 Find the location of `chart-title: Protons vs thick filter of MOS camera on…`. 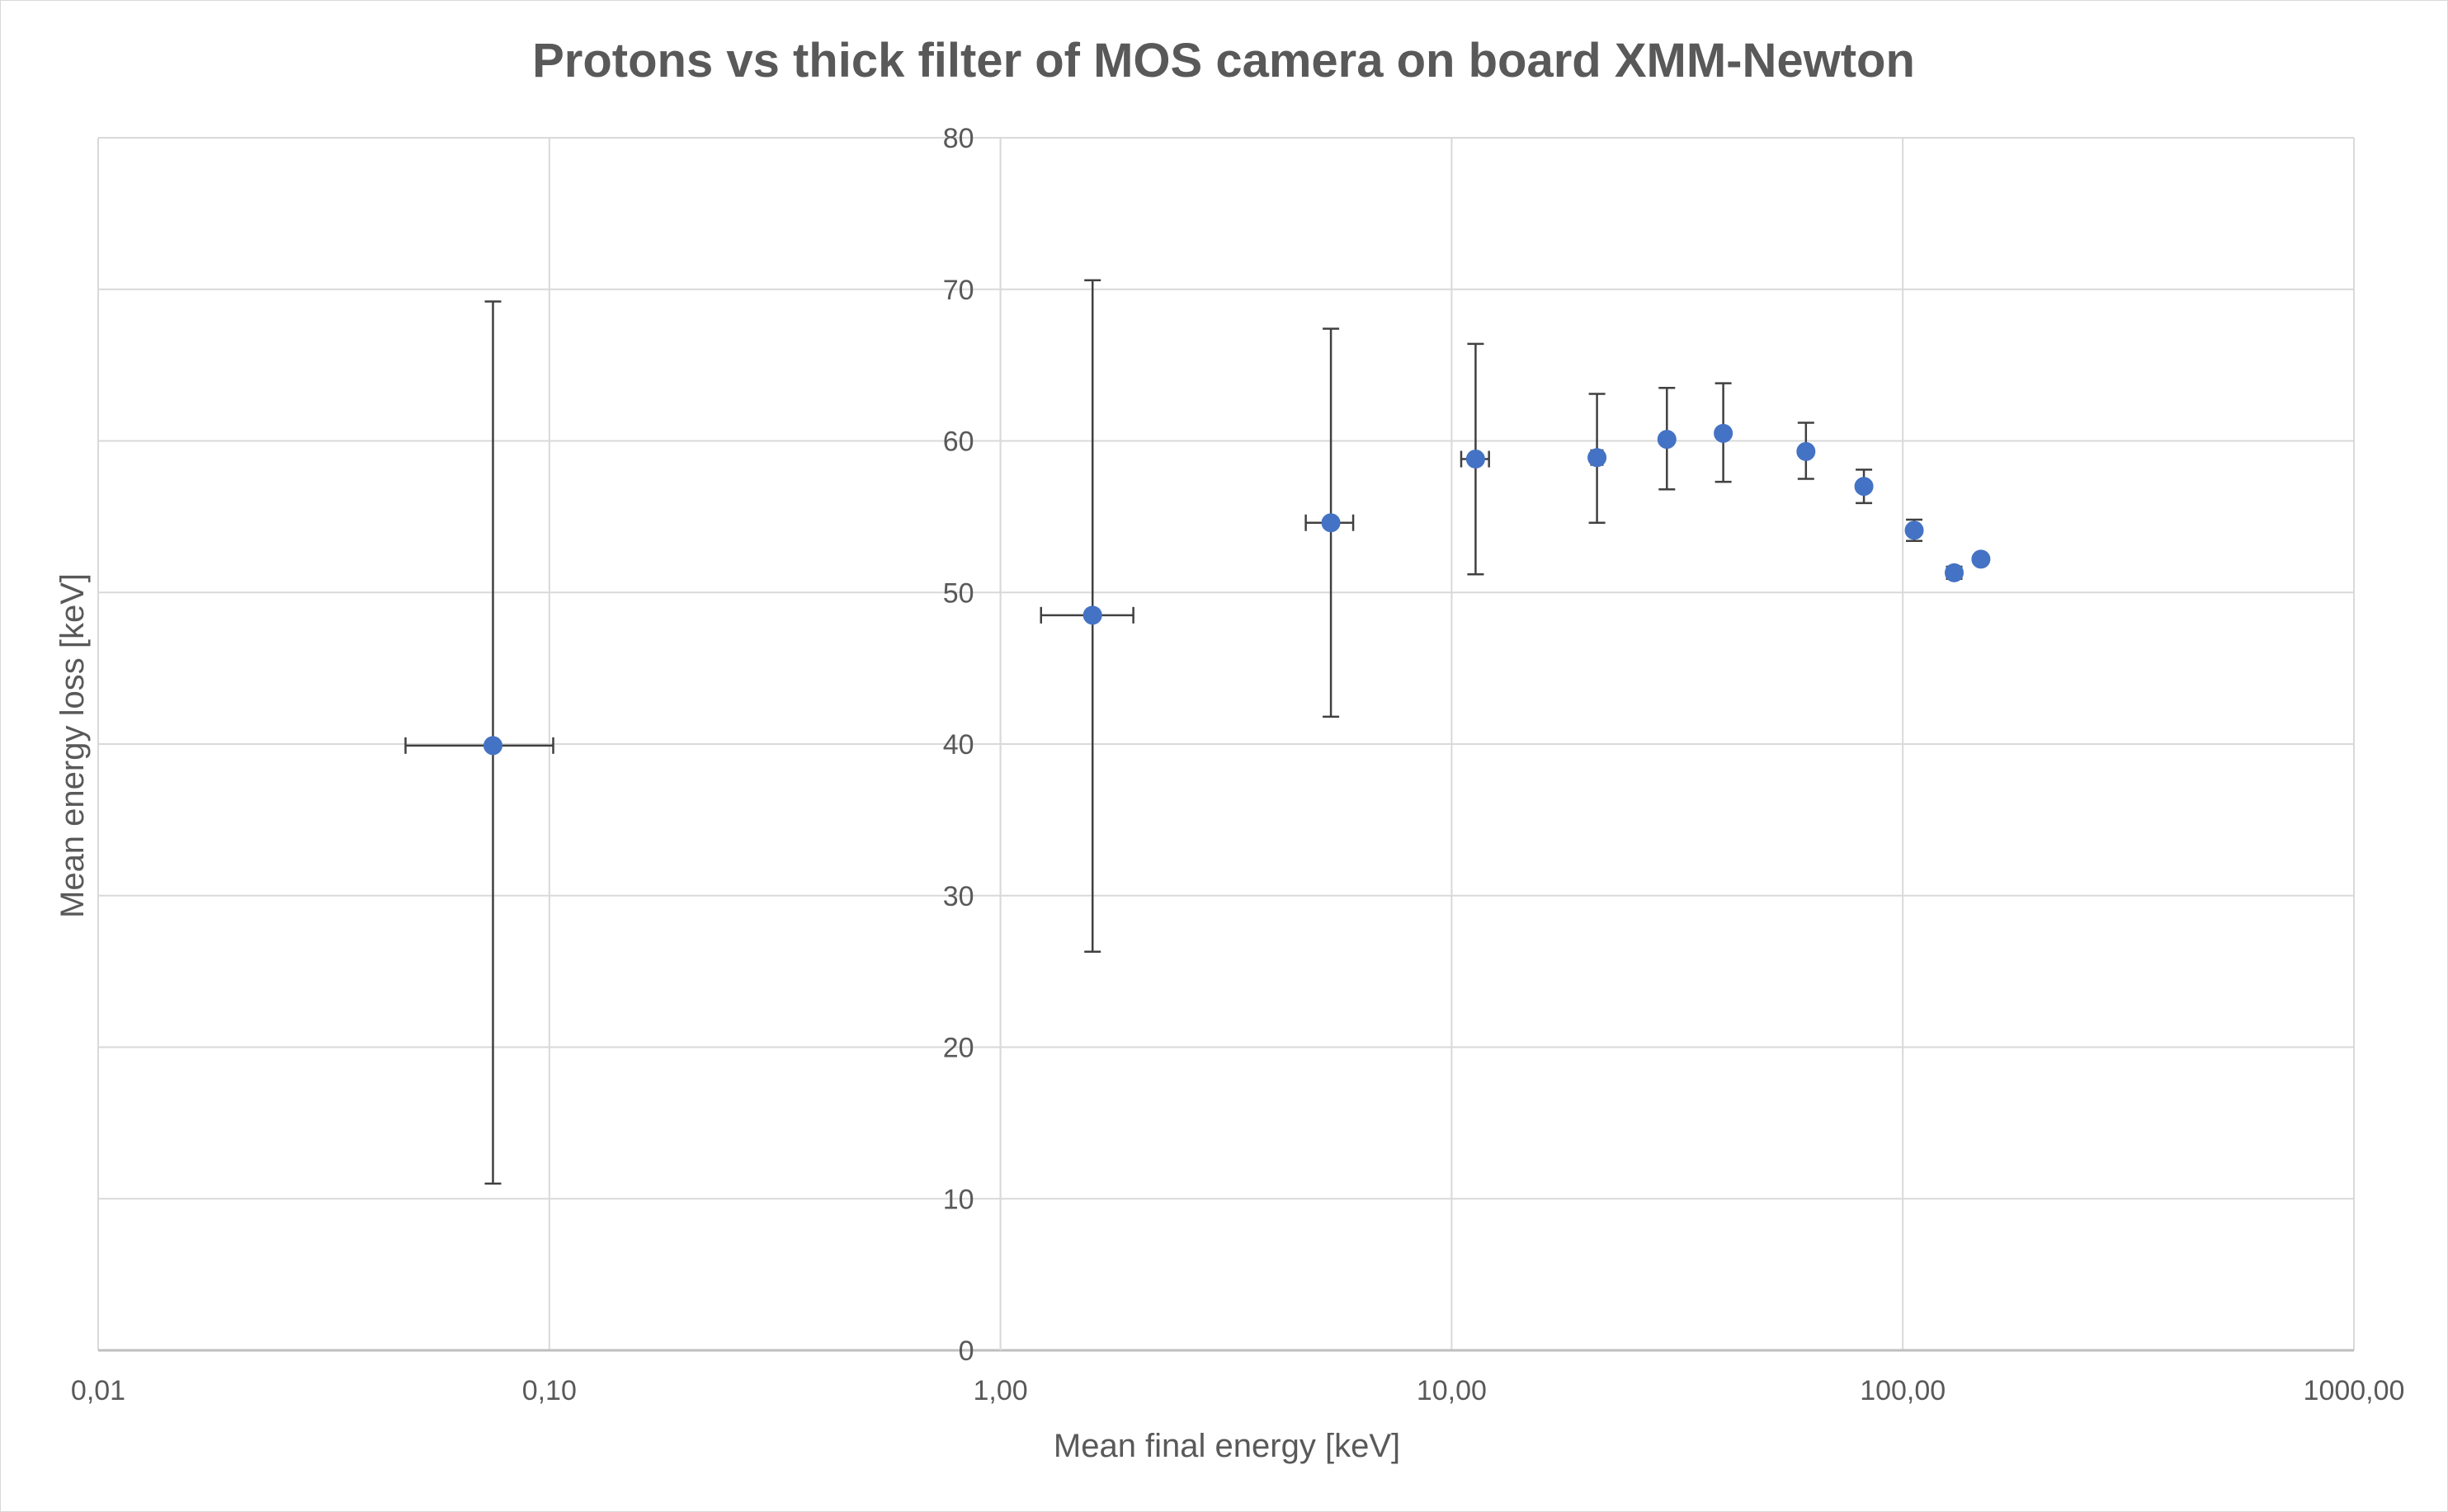

chart-title: Protons vs thick filter of MOS camera on… is located at coordinates (1223, 60).